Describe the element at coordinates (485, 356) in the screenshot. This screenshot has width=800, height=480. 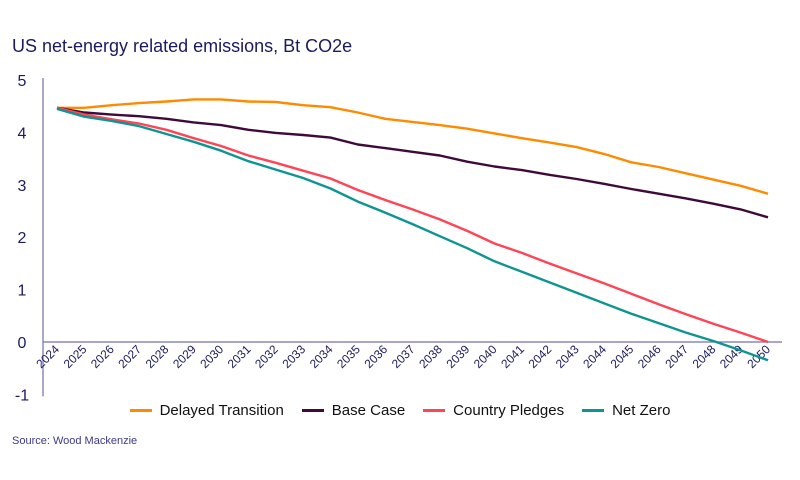
I see `x-tick-label: 2040` at that location.